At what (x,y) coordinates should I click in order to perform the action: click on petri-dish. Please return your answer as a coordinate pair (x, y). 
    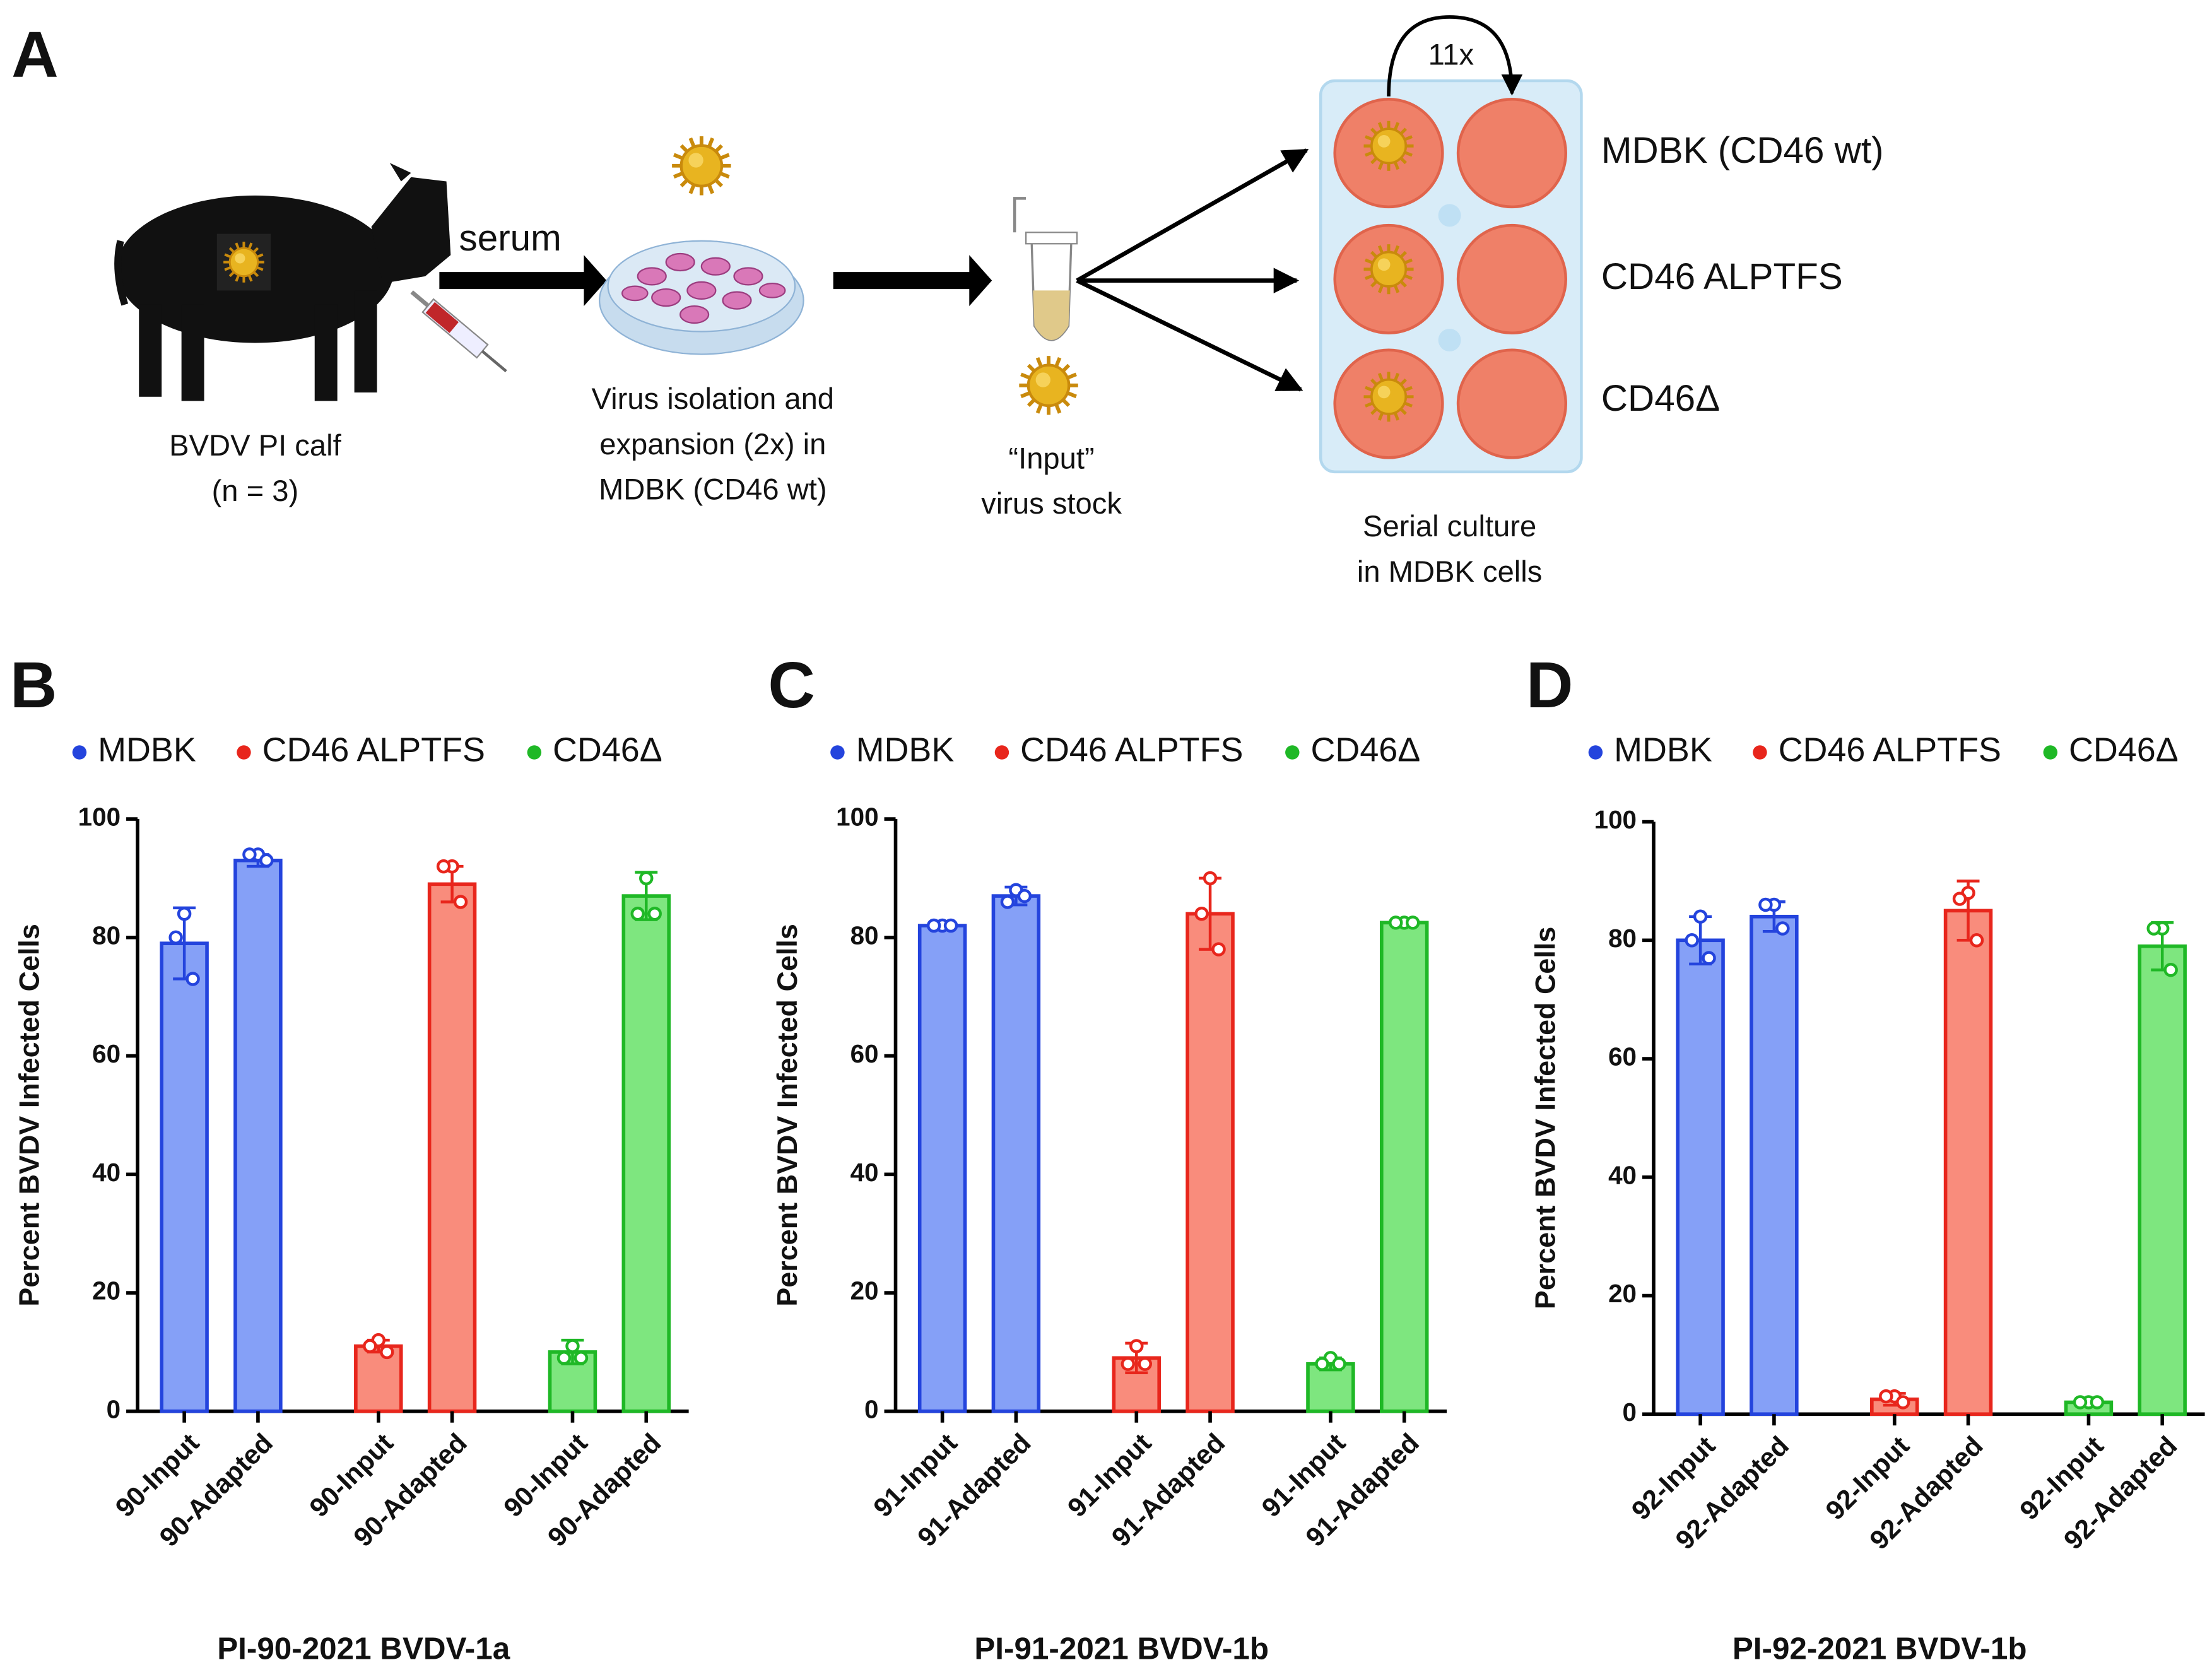
    Looking at the image, I should click on (701, 245).